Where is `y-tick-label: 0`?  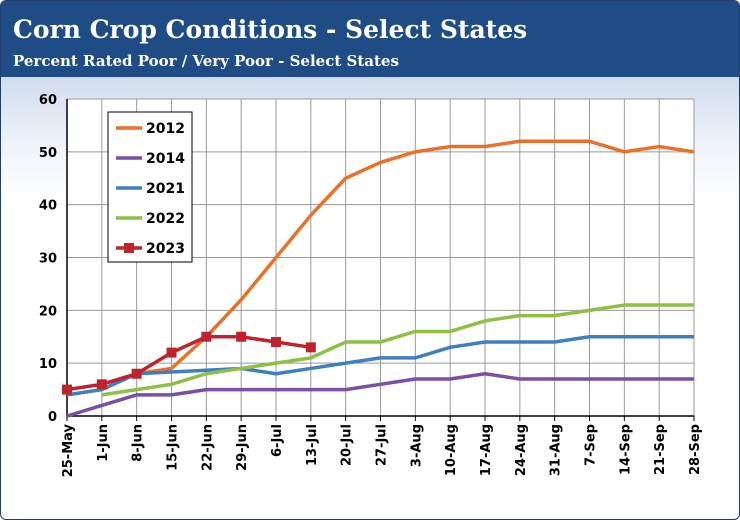
y-tick-label: 0 is located at coordinates (52, 417).